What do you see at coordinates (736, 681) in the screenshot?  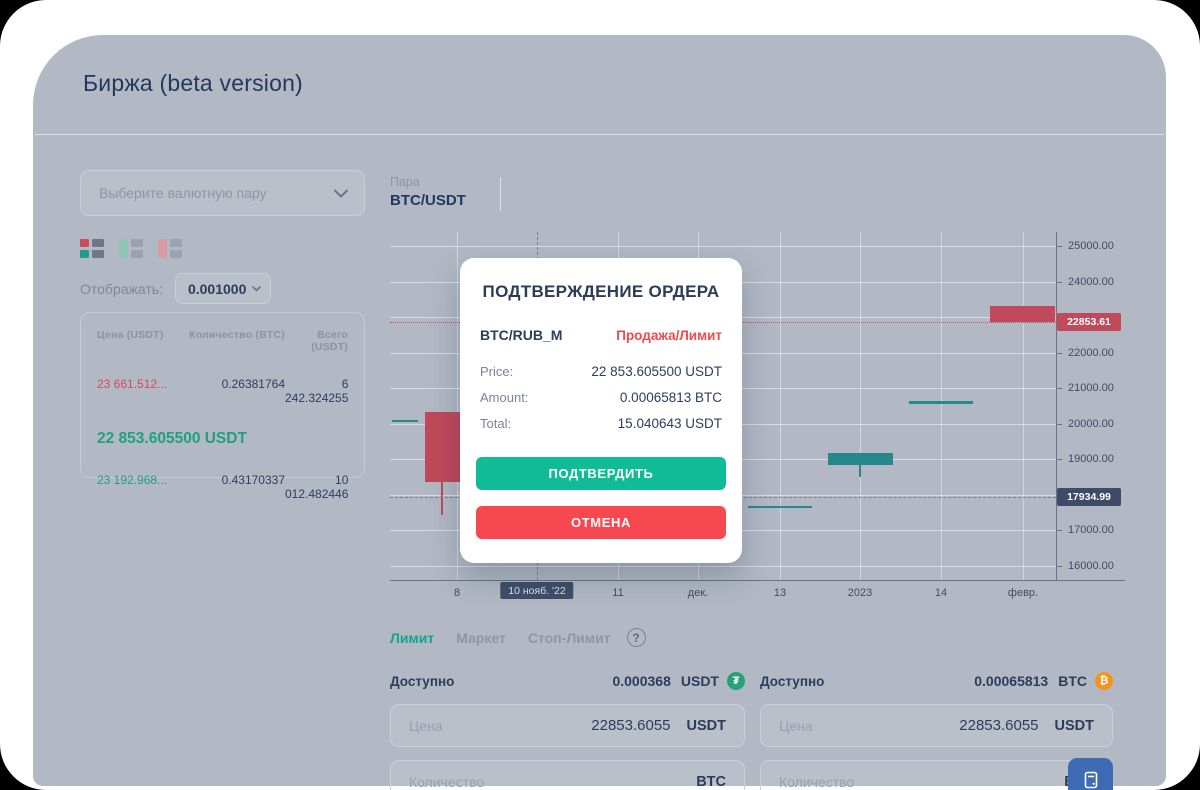 I see `tether-icon: ₮` at bounding box center [736, 681].